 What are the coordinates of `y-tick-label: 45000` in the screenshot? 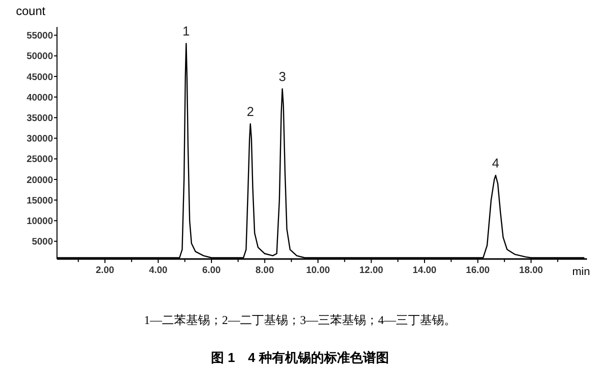 It's located at (39, 77).